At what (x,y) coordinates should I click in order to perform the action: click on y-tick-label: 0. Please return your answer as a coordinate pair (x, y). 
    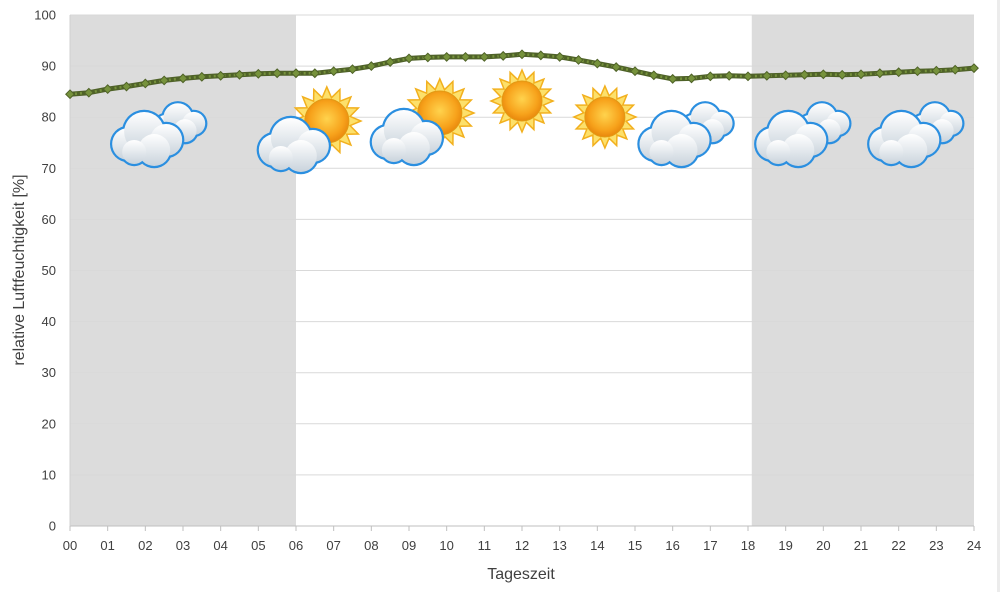
    Looking at the image, I should click on (52, 526).